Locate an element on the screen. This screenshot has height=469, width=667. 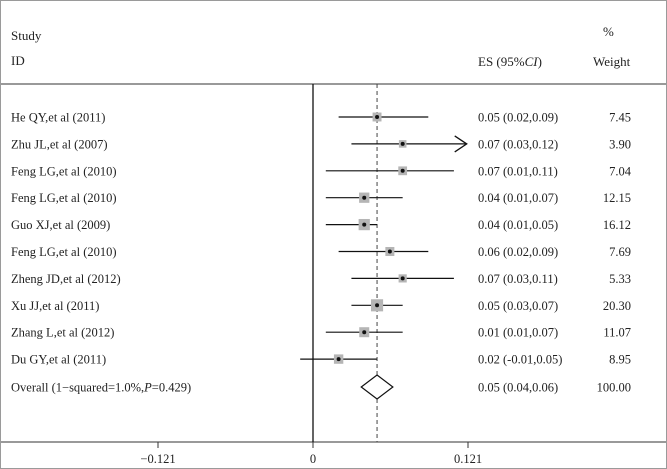
study-label: Zhu JL,et al (2007) is located at coordinates (59, 144).